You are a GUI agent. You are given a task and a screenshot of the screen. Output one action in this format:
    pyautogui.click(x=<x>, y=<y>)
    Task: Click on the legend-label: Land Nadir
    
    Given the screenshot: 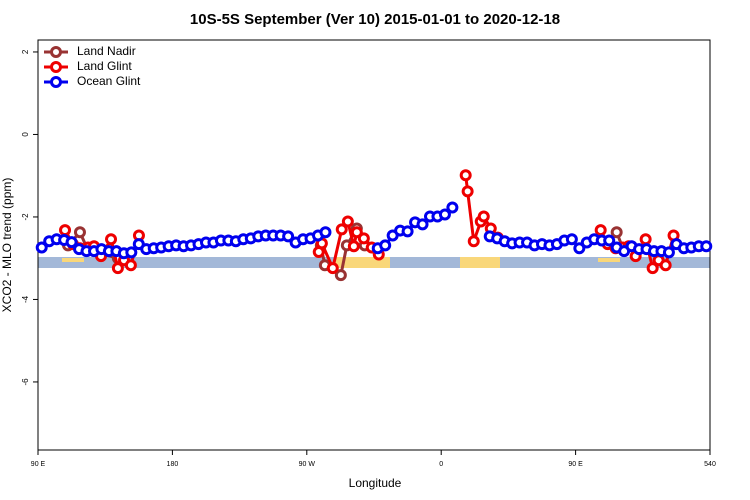 What is the action you would take?
    pyautogui.click(x=106, y=51)
    